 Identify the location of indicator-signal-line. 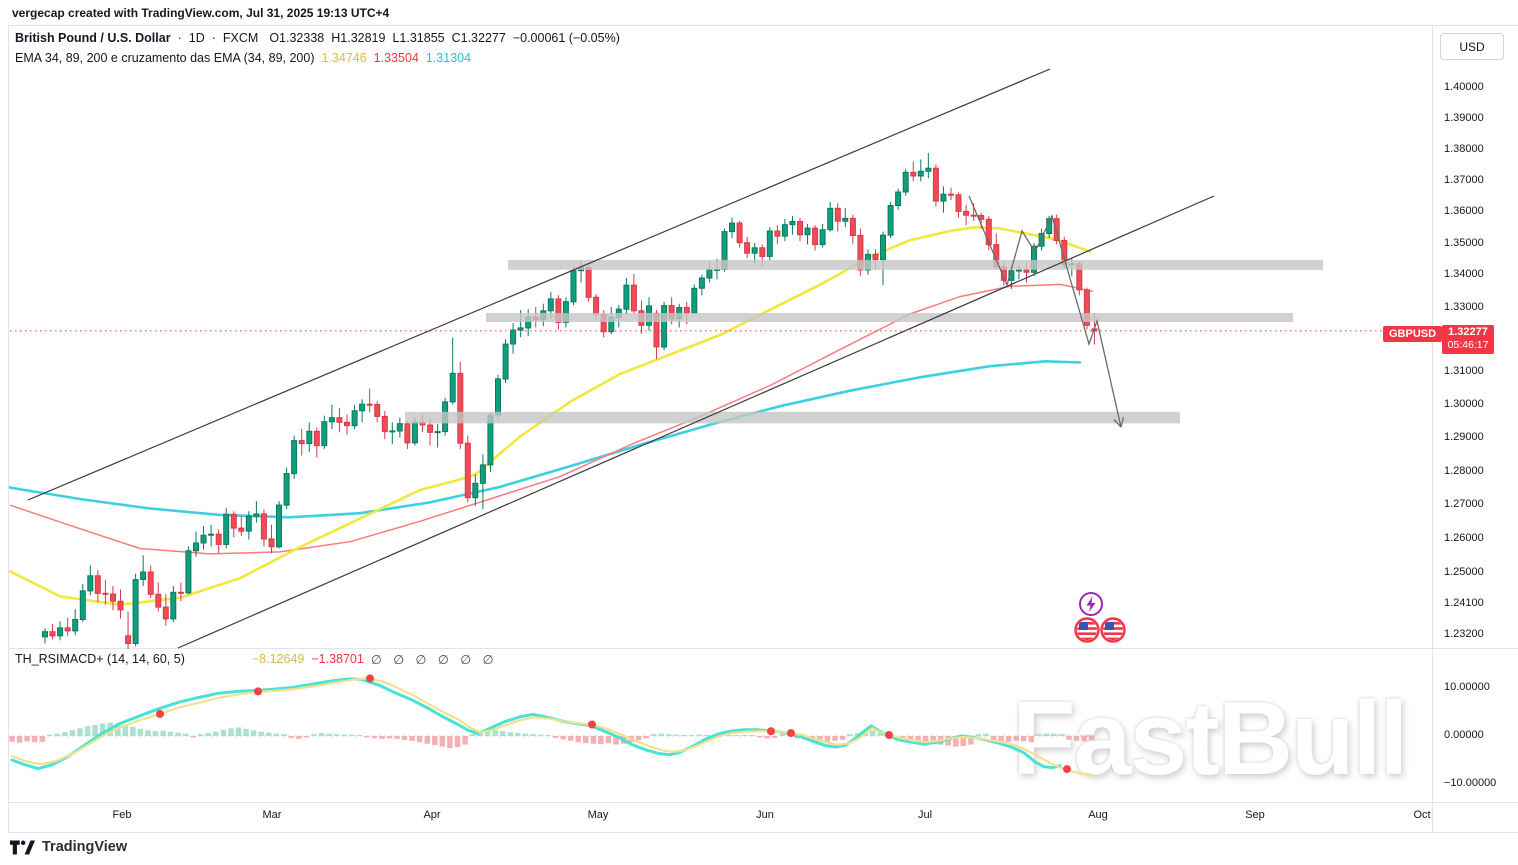
(552, 726).